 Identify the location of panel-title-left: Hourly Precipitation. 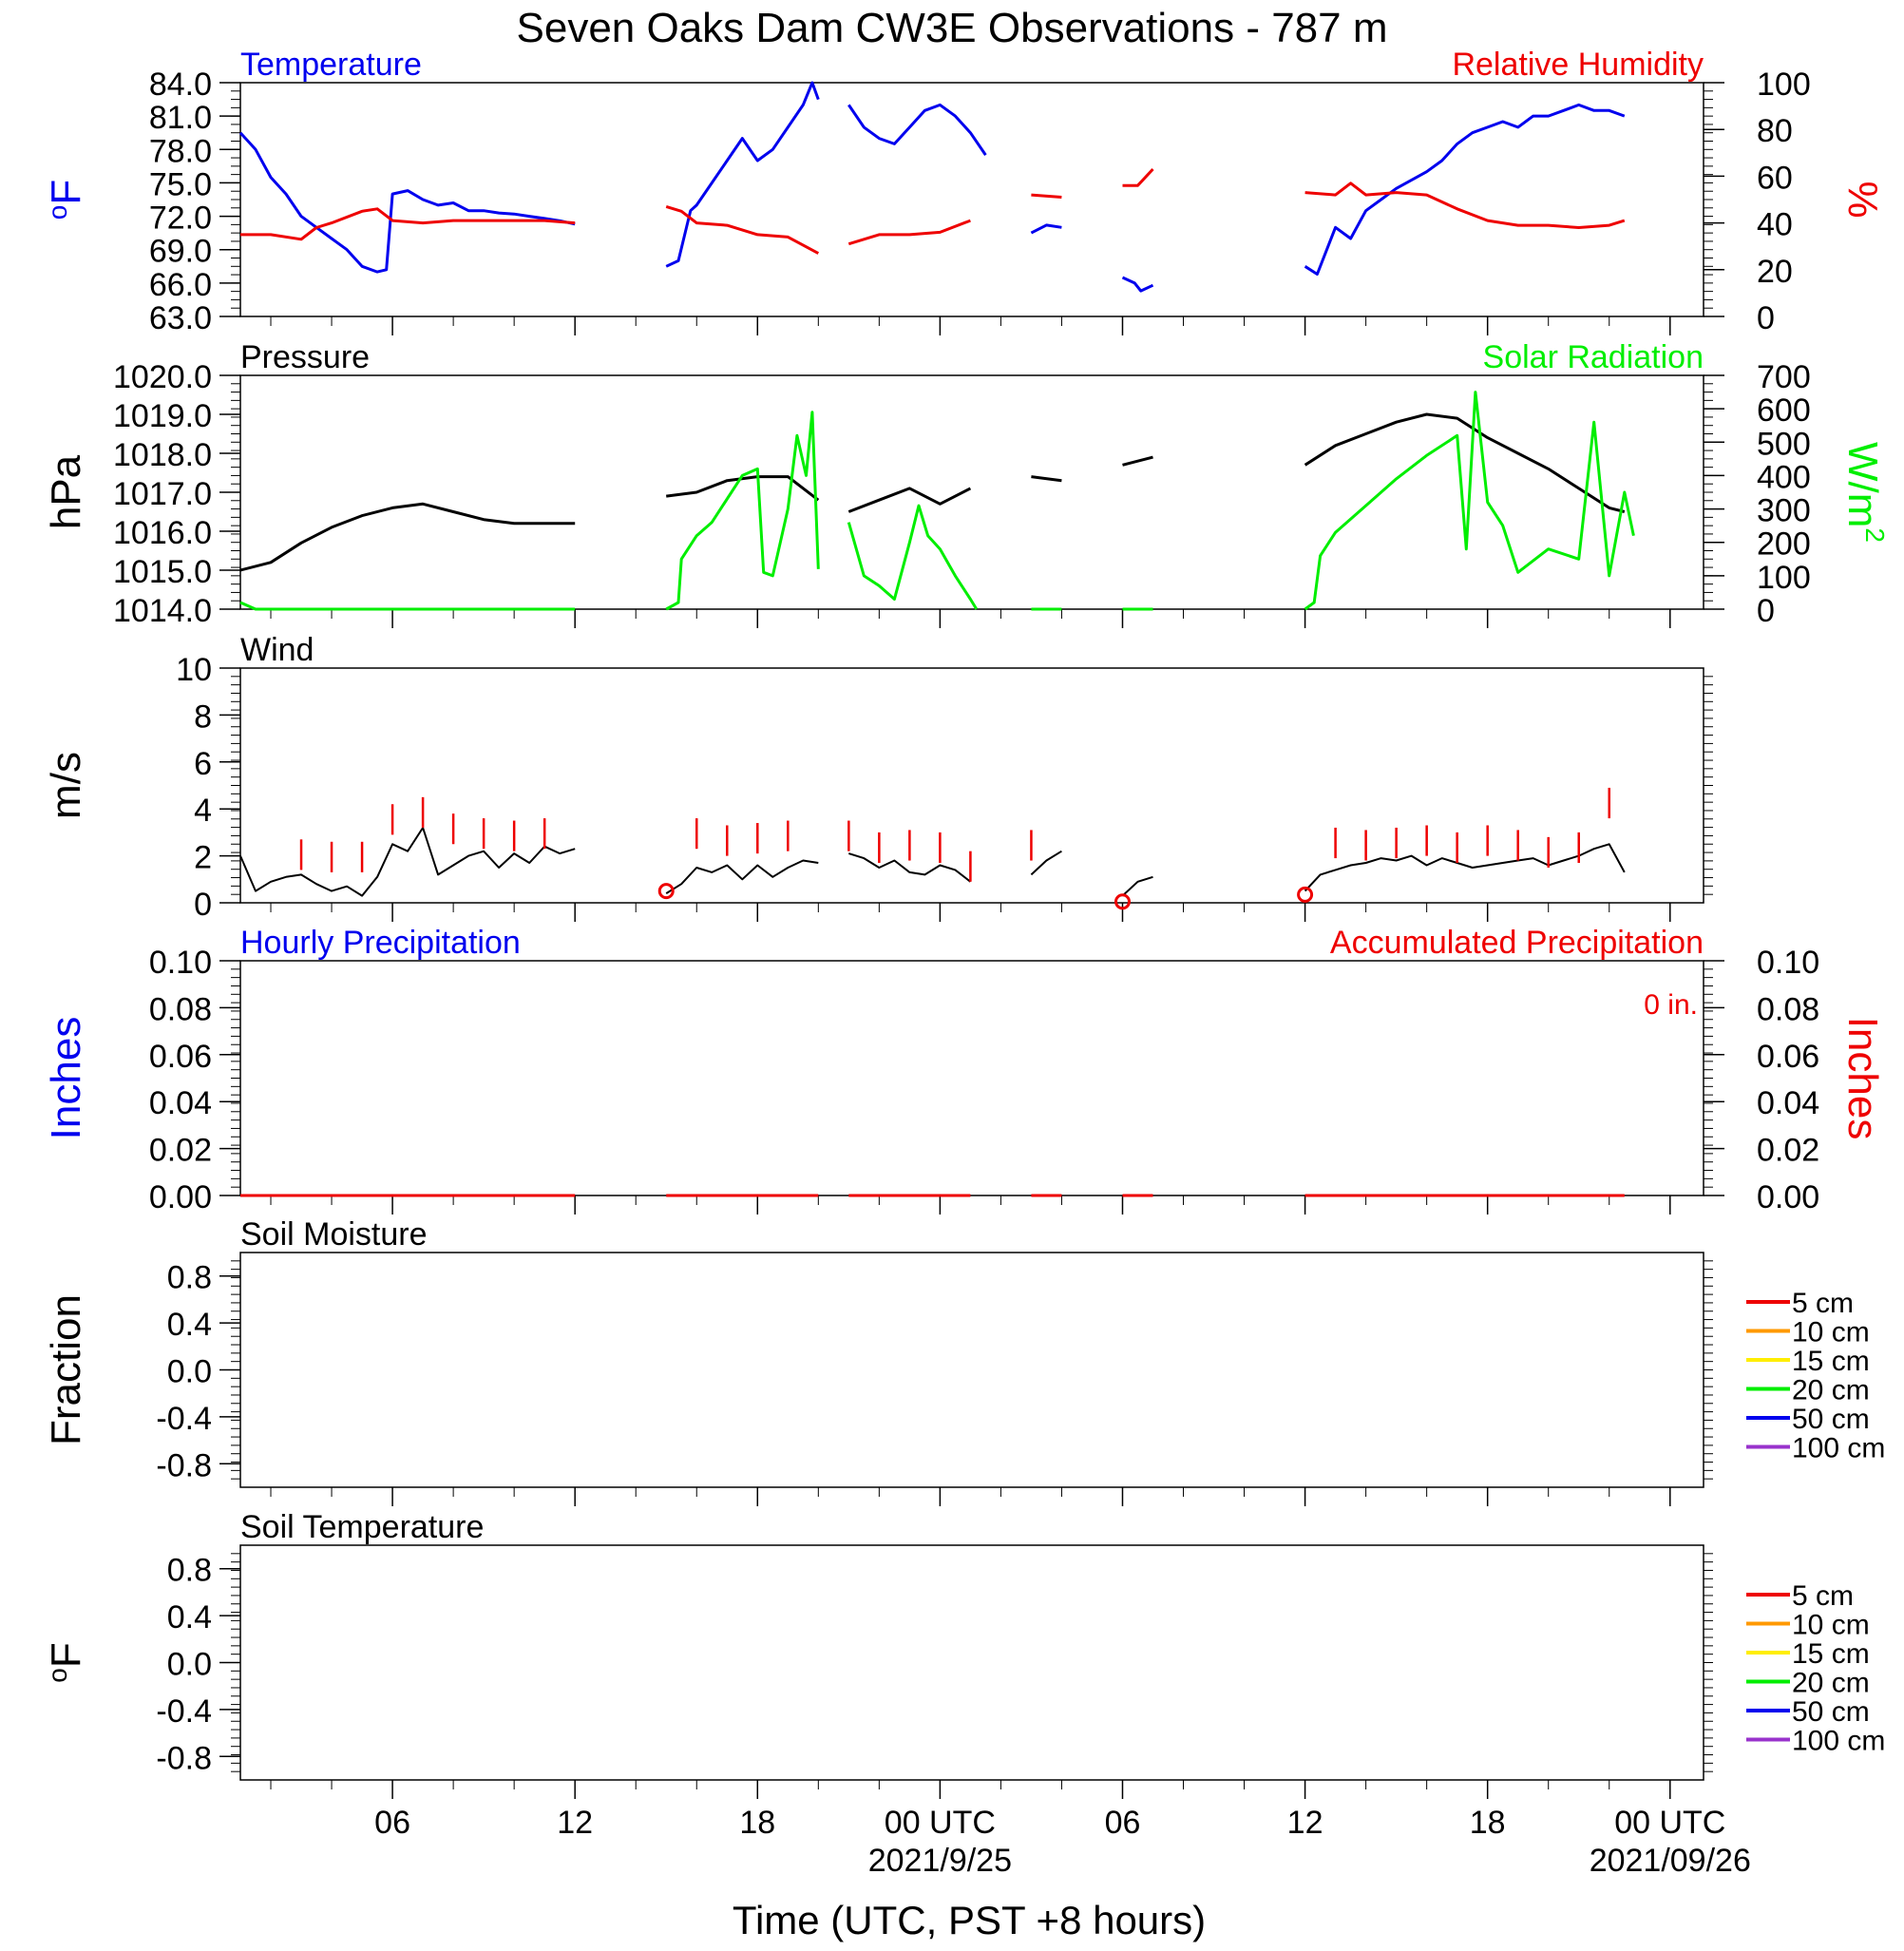
(381, 943).